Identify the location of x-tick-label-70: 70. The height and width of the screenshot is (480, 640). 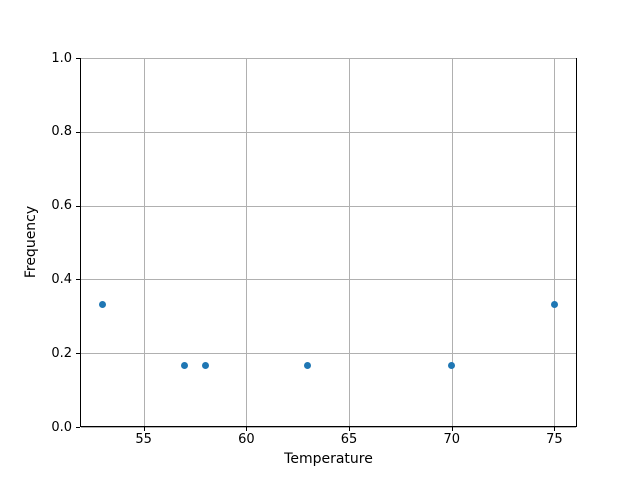
(451, 439).